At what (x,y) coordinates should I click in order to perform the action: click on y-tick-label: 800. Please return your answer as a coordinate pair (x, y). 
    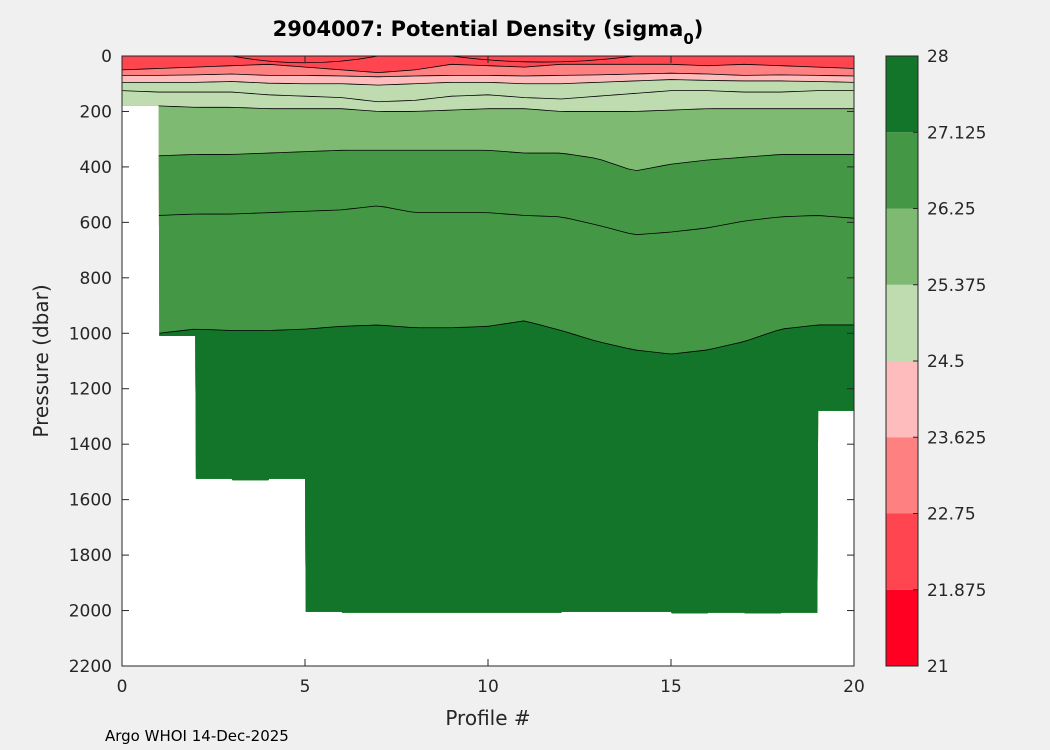
    Looking at the image, I should click on (96, 279).